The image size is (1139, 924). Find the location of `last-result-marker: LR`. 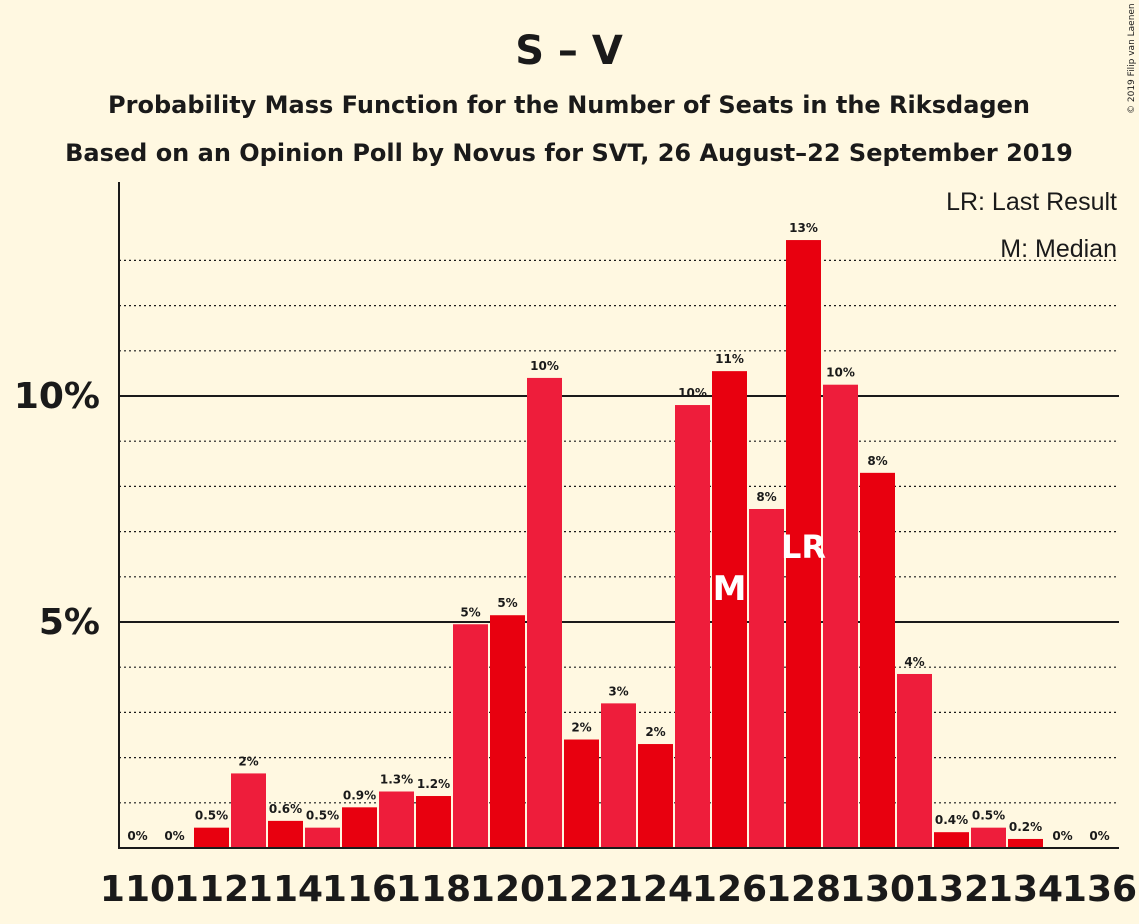

last-result-marker: LR is located at coordinates (803, 547).